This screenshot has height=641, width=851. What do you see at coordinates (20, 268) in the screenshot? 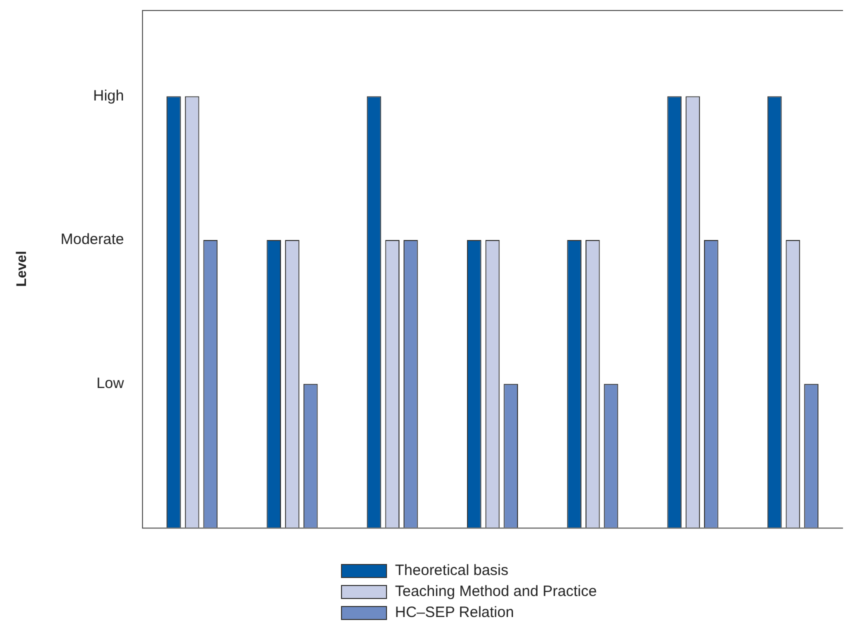
I see `text: Level` at bounding box center [20, 268].